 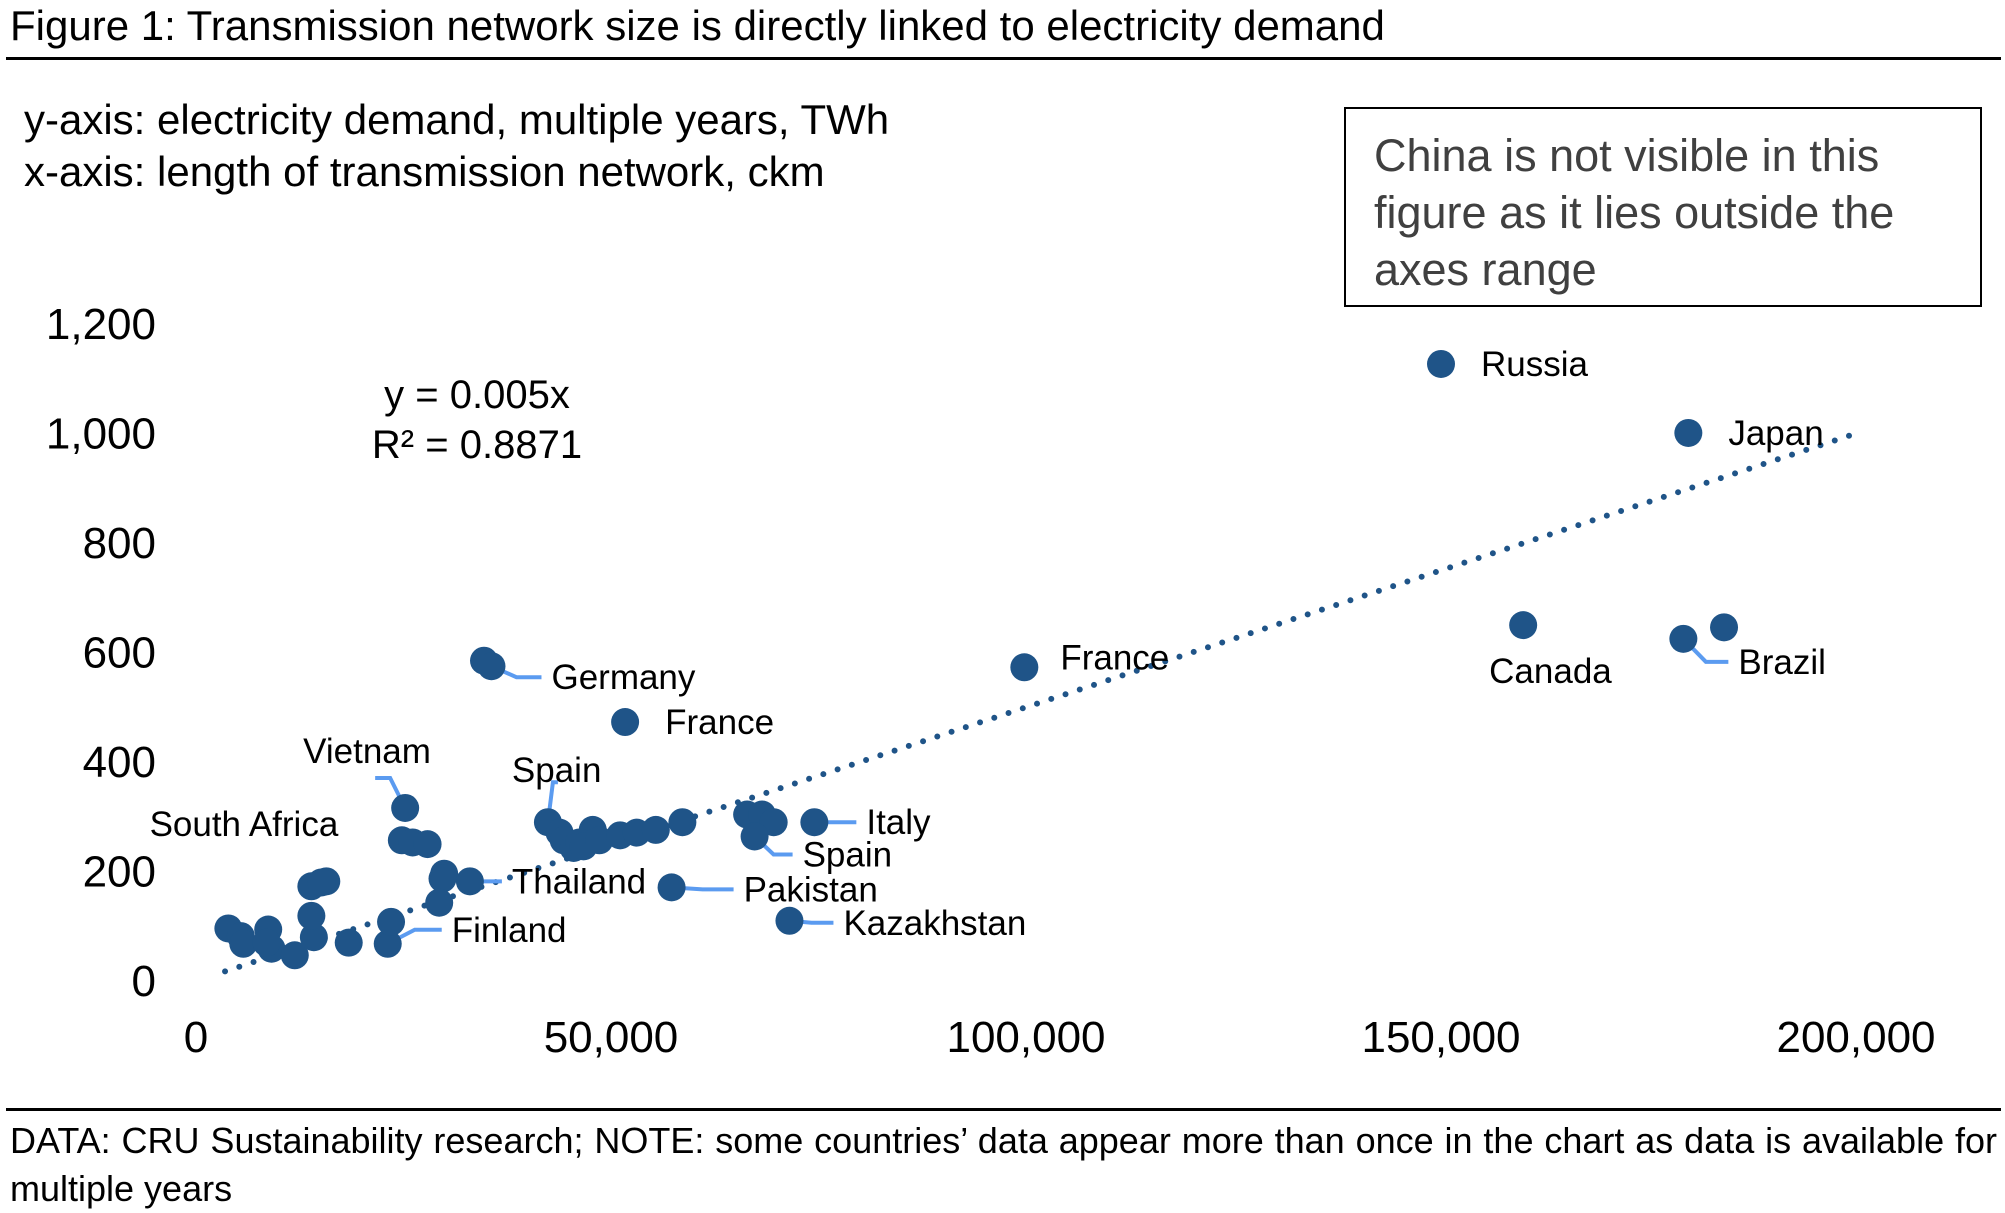 What do you see at coordinates (477, 445) in the screenshot?
I see `trendline-r-squared: R² = 0.8871` at bounding box center [477, 445].